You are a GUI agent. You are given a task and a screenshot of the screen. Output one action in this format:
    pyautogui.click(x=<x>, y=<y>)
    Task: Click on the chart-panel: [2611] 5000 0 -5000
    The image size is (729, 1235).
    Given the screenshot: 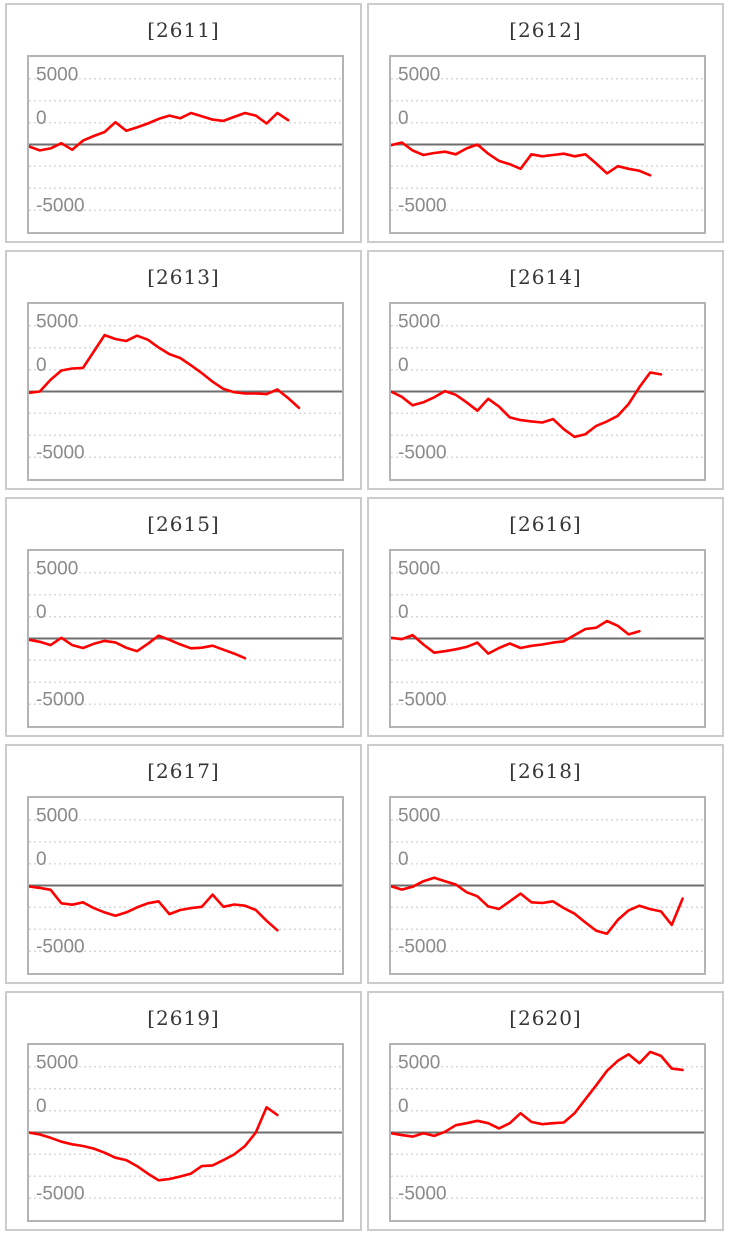 What is the action you would take?
    pyautogui.click(x=183, y=123)
    